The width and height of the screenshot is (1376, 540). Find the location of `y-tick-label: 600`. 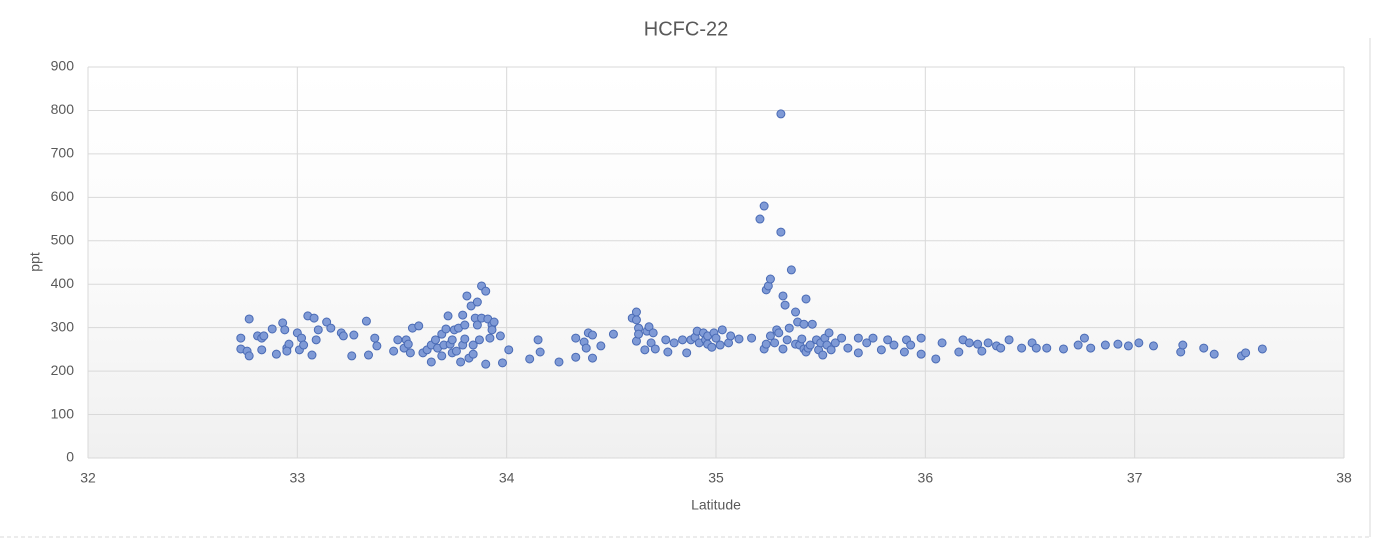

y-tick-label: 600 is located at coordinates (63, 196).